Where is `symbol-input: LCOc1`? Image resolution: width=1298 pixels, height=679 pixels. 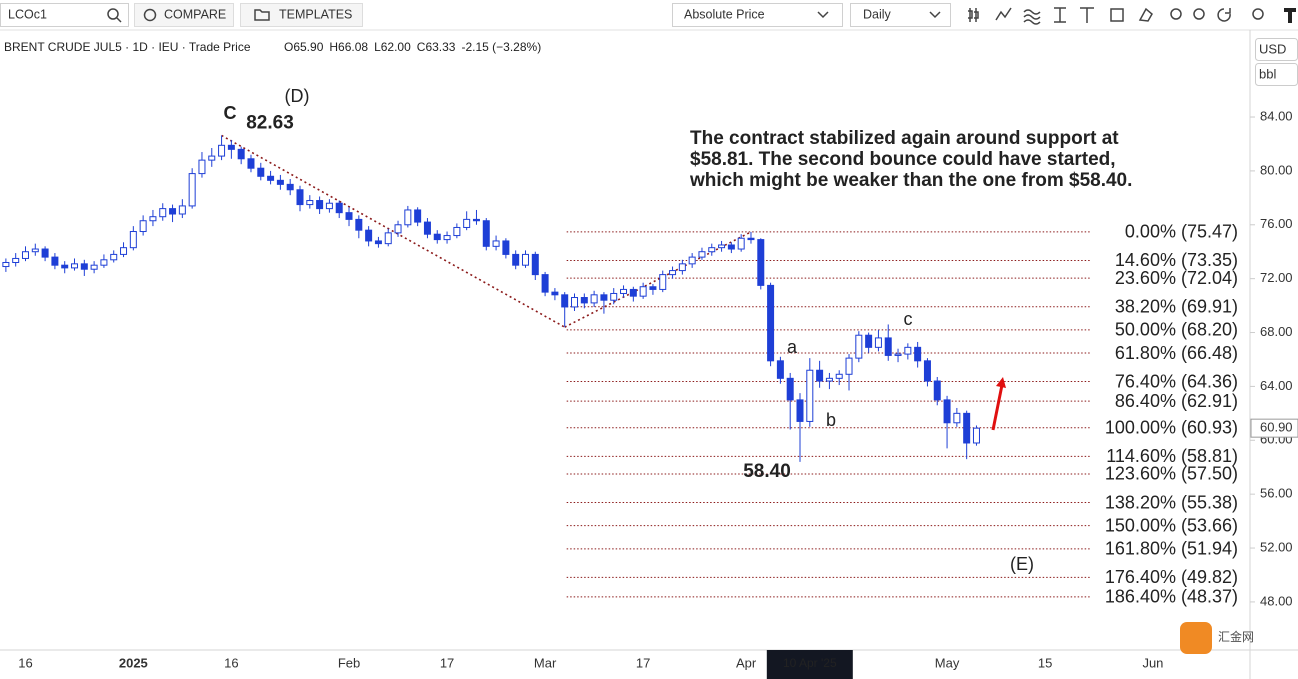
symbol-input: LCOc1 is located at coordinates (27, 14).